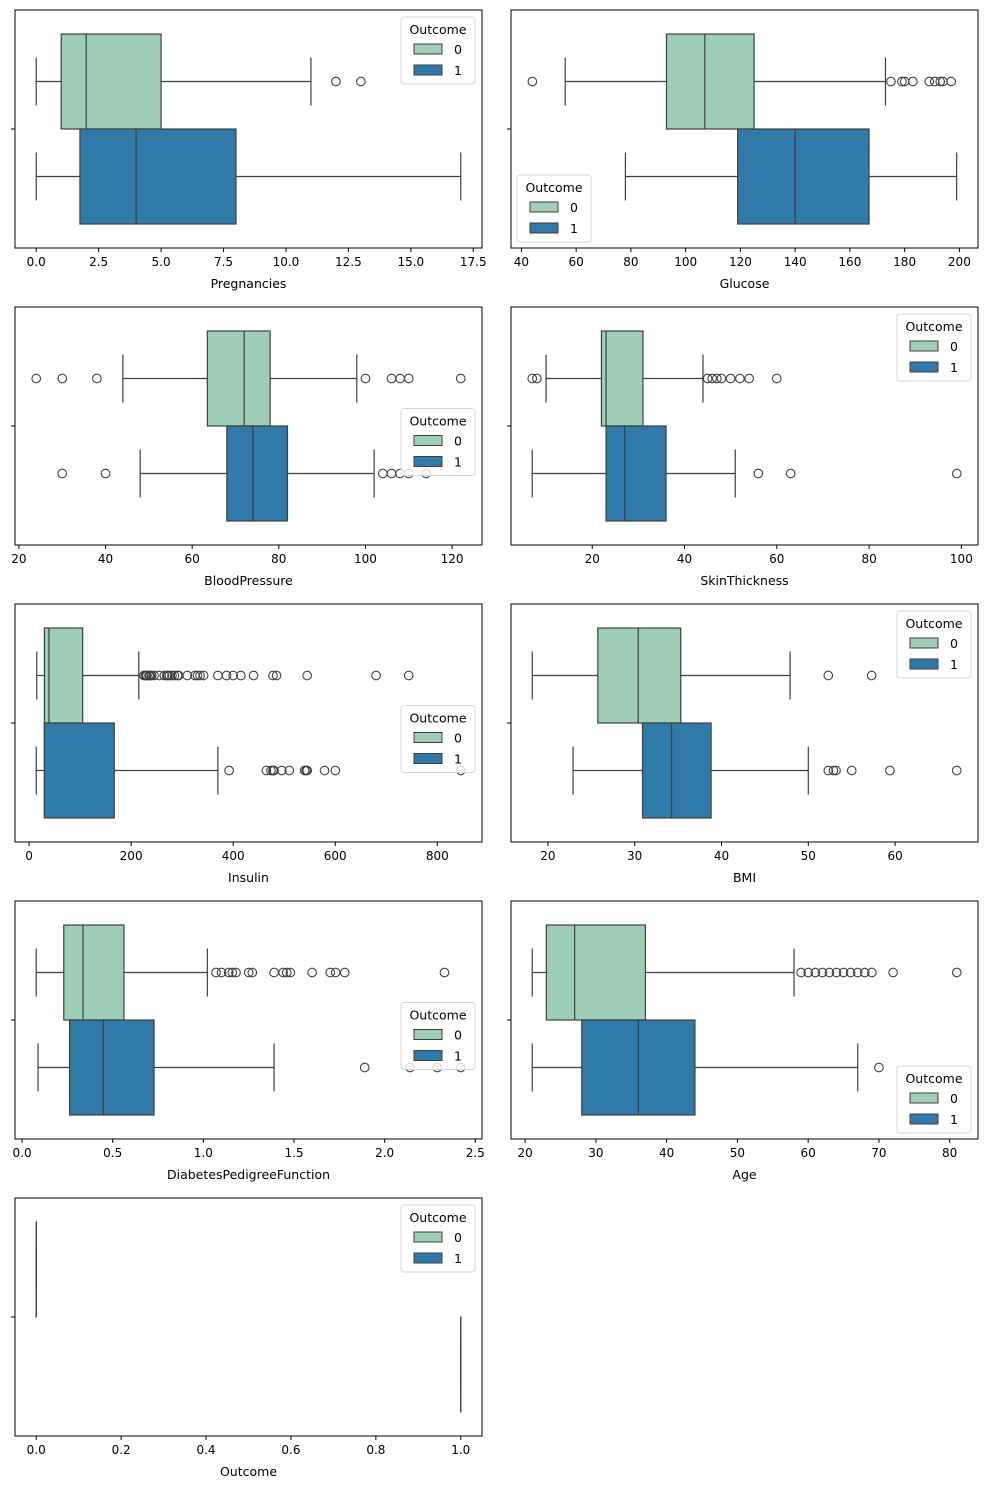  Describe the element at coordinates (475, 1153) in the screenshot. I see `x-tick-label: 2.5` at that location.